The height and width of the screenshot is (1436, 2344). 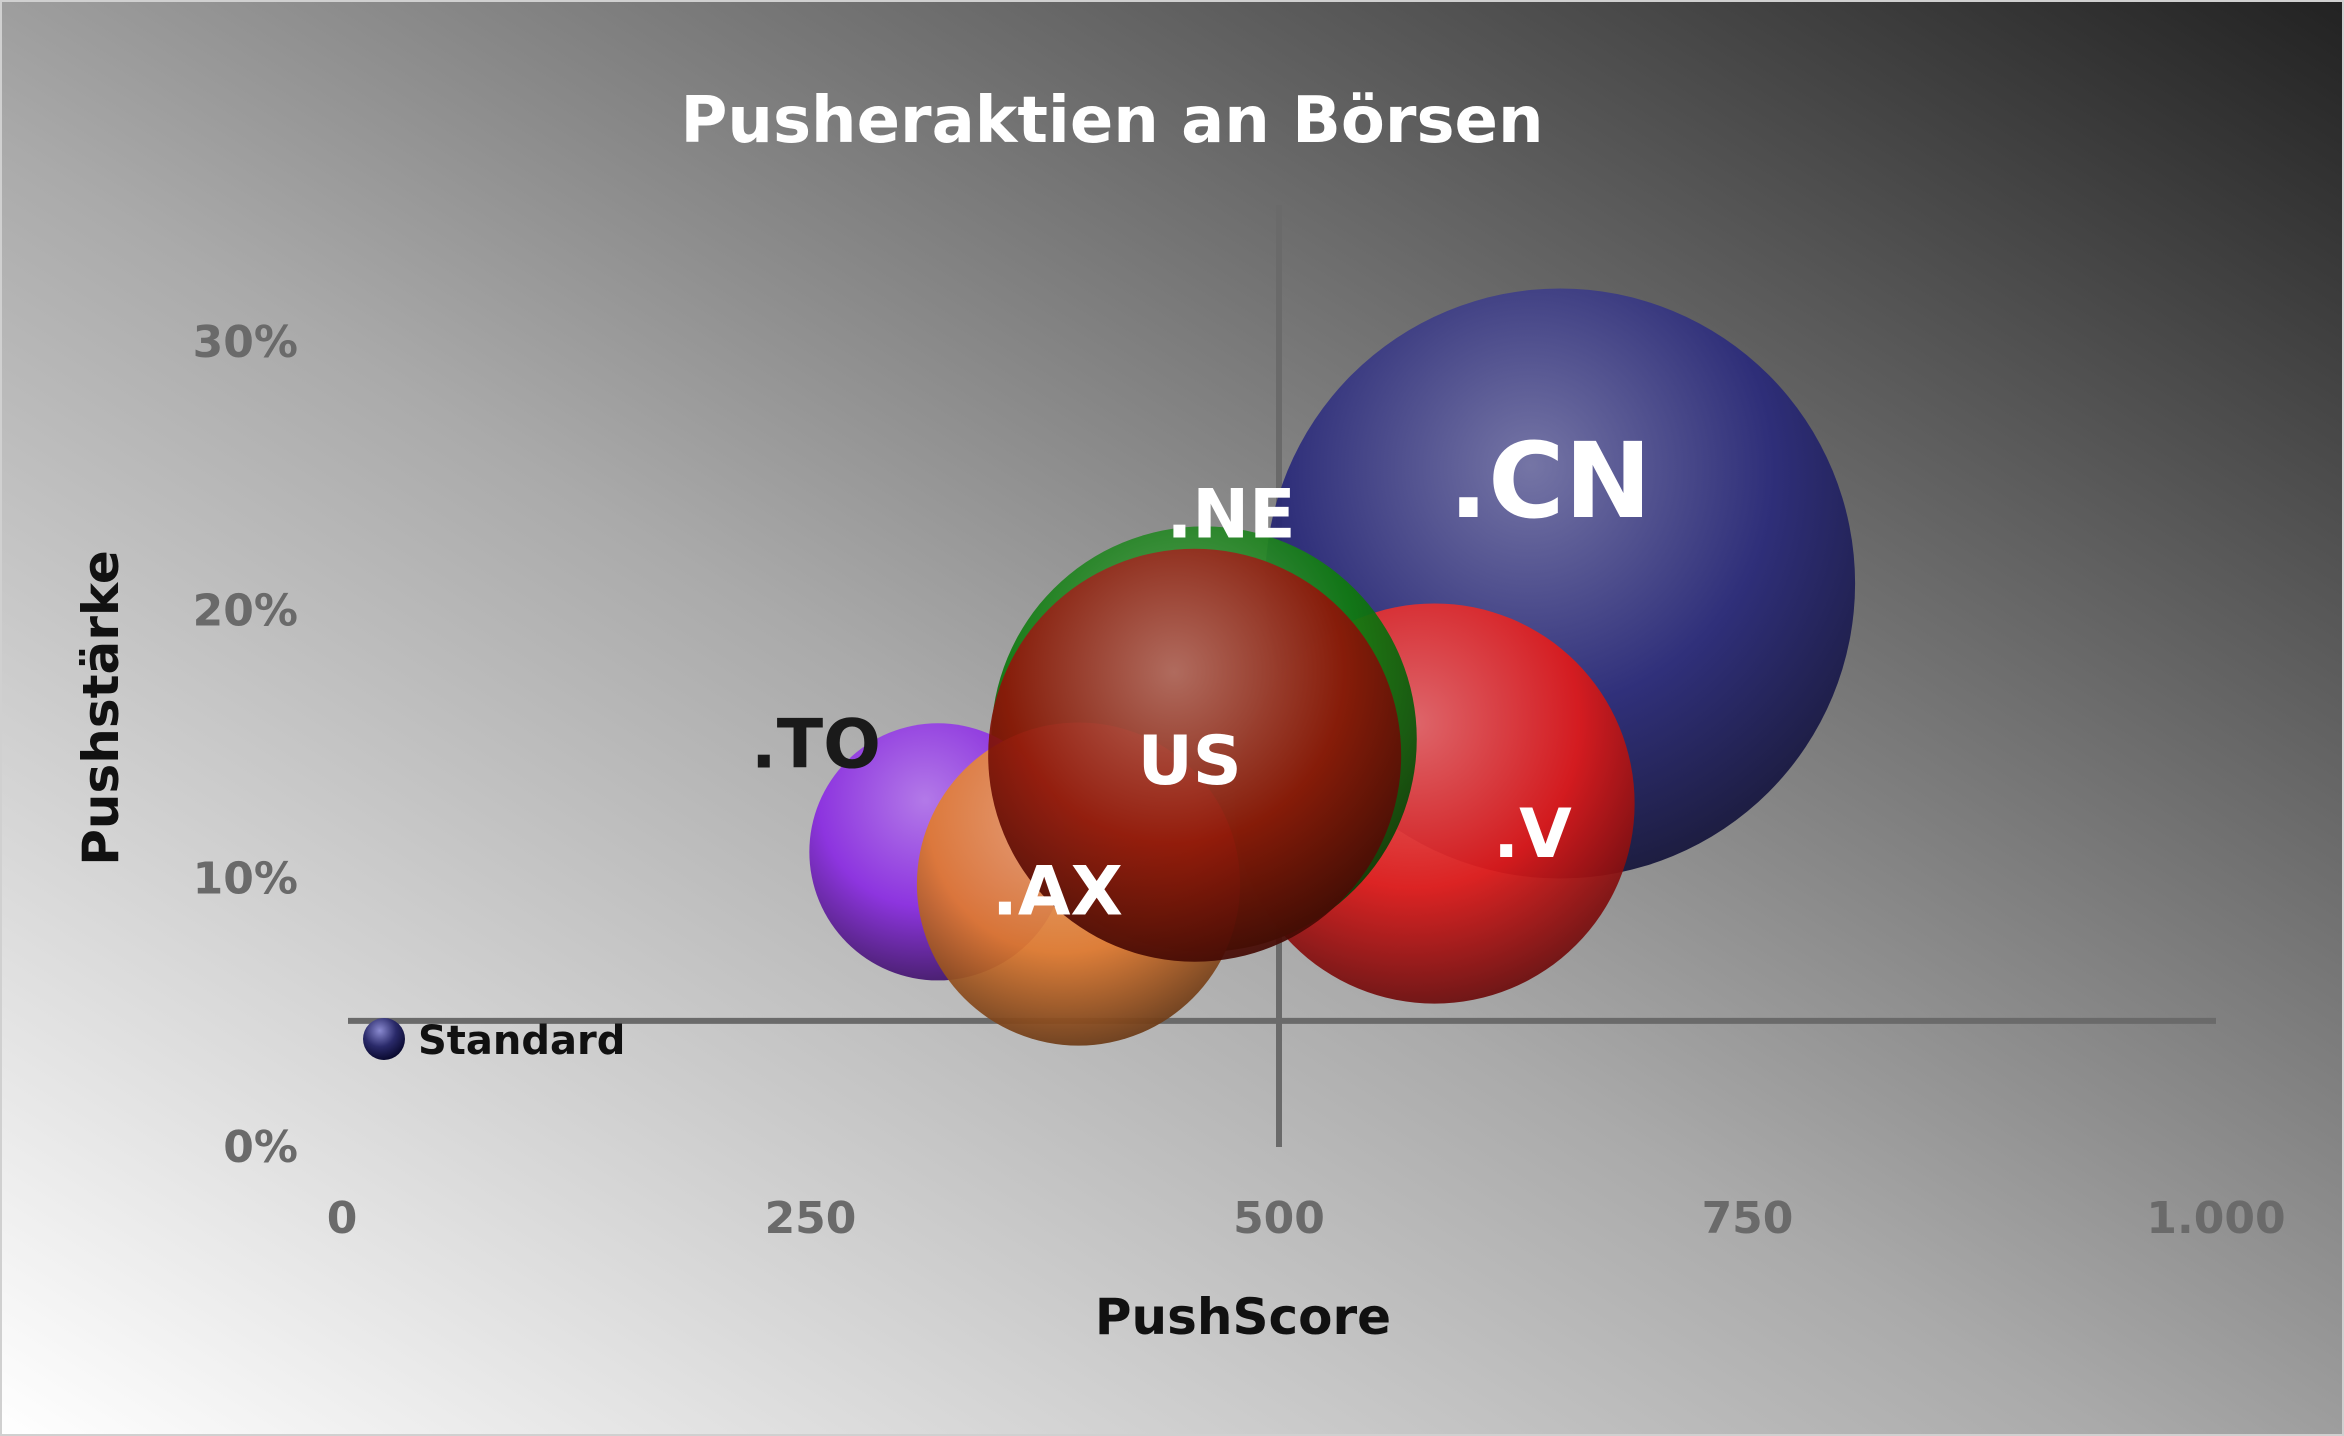 I want to click on bubble-label-to: .TO, so click(x=816, y=744).